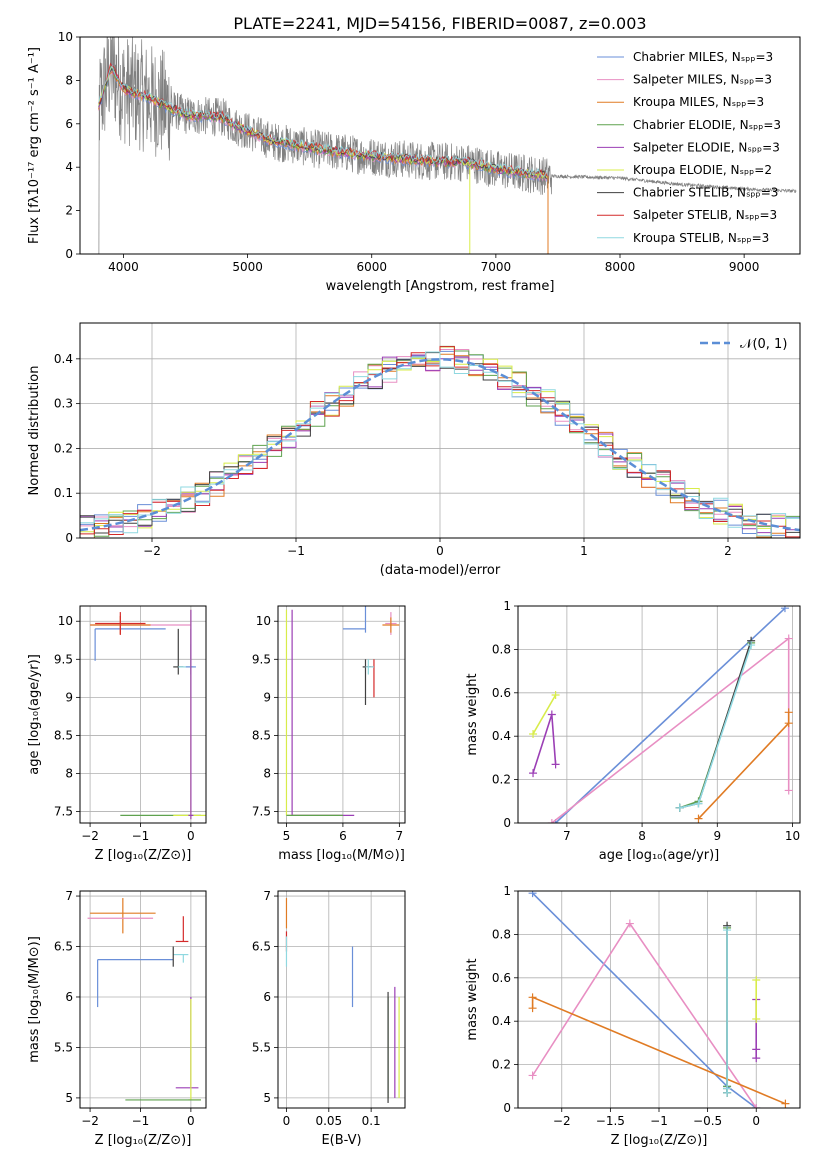 This screenshot has width=819, height=1170. What do you see at coordinates (261, 735) in the screenshot?
I see `y-tick-label: 8.5` at bounding box center [261, 735].